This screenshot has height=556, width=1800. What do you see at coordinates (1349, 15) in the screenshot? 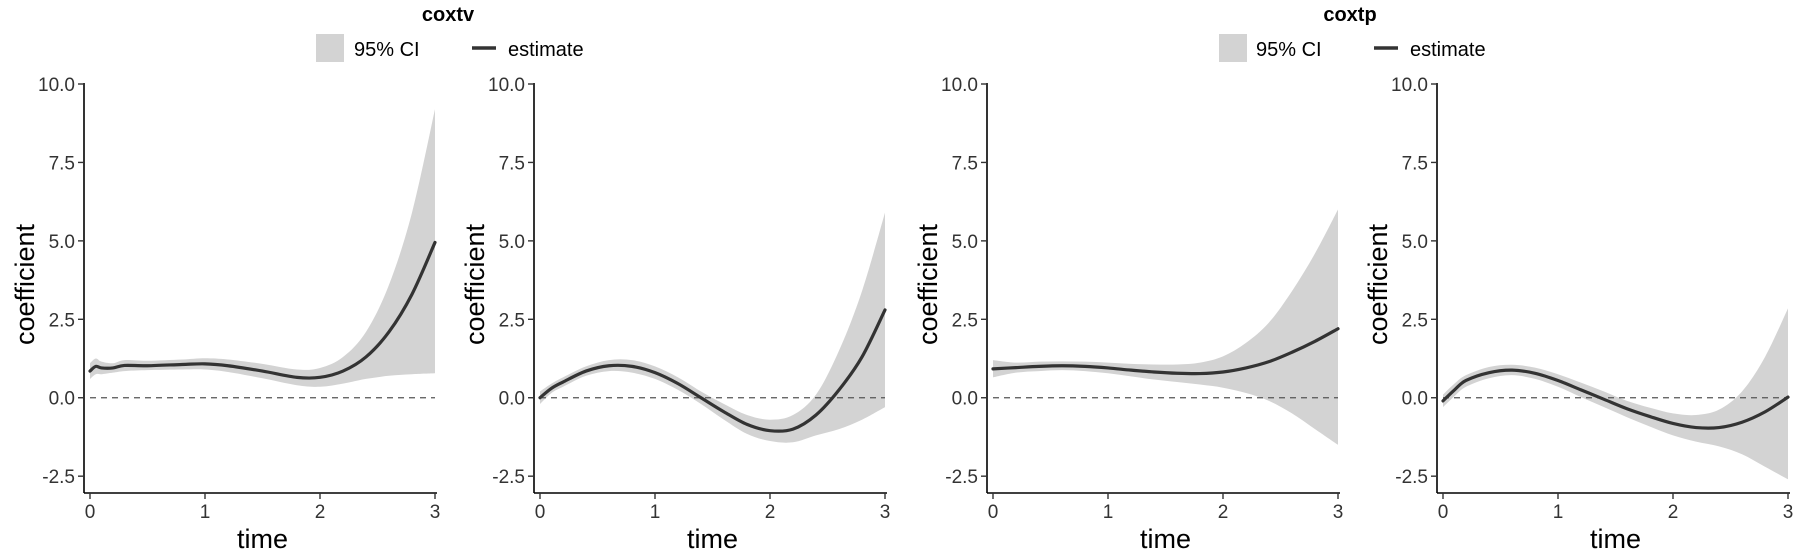
I see `group-title: coxtp` at bounding box center [1349, 15].